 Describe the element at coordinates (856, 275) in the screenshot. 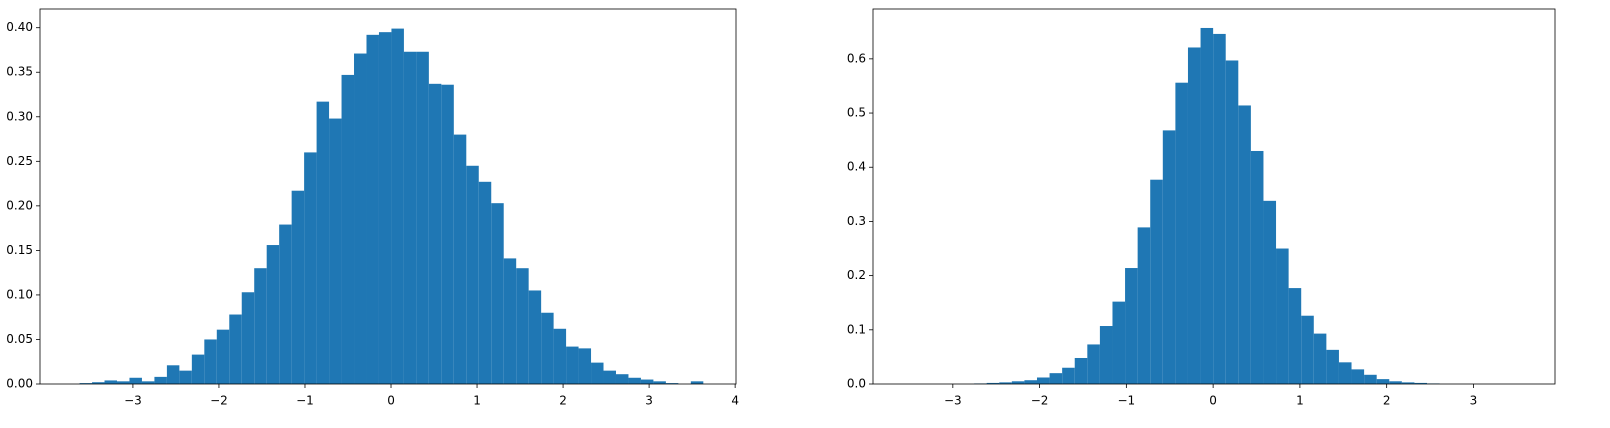

I see `y-tick-label: 0.2` at that location.